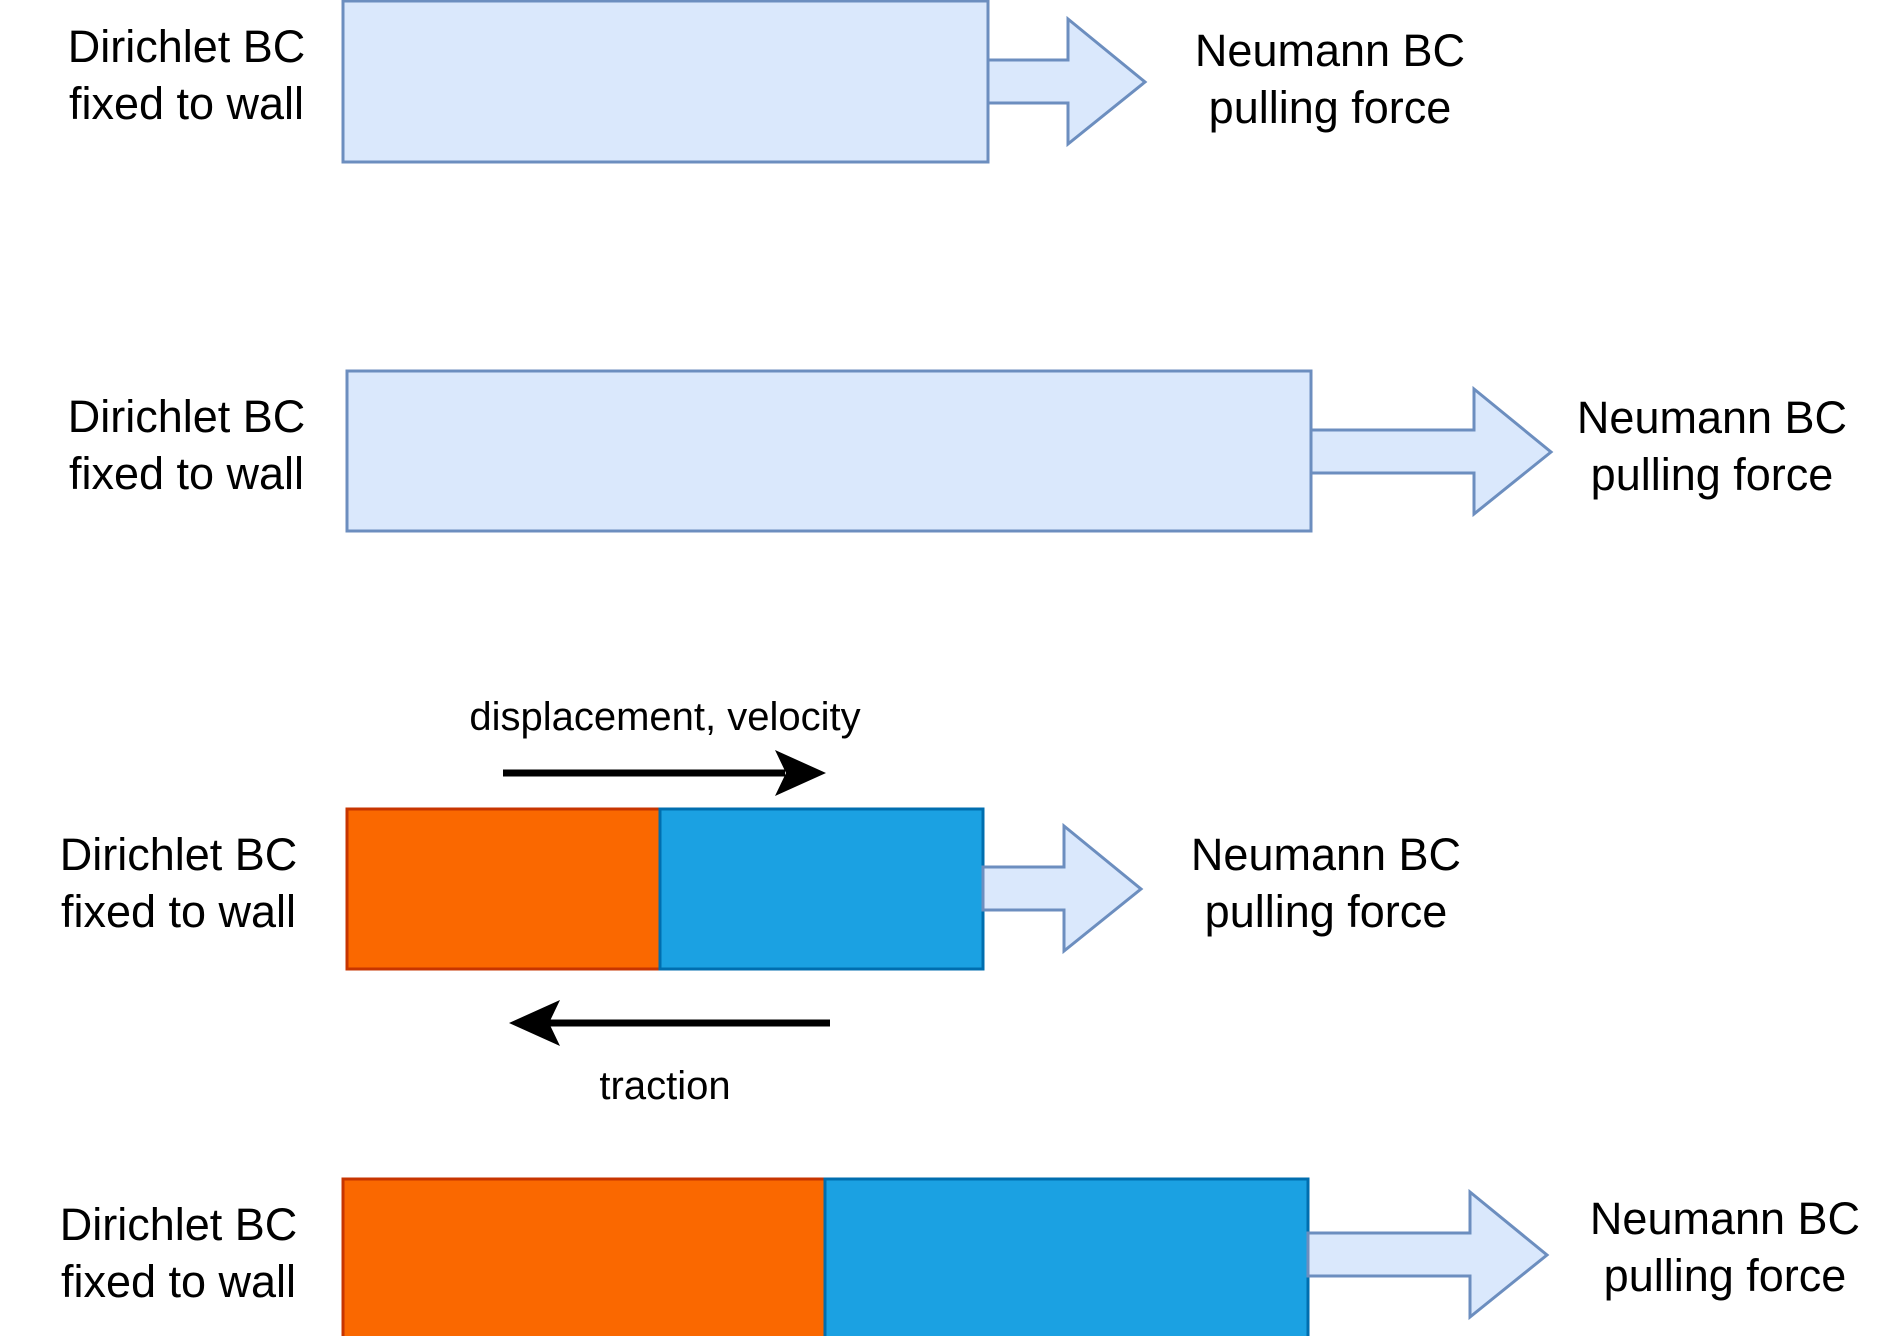 This screenshot has height=1336, width=1880. I want to click on displacement-velocity-label: displacement, velocity, so click(665, 717).